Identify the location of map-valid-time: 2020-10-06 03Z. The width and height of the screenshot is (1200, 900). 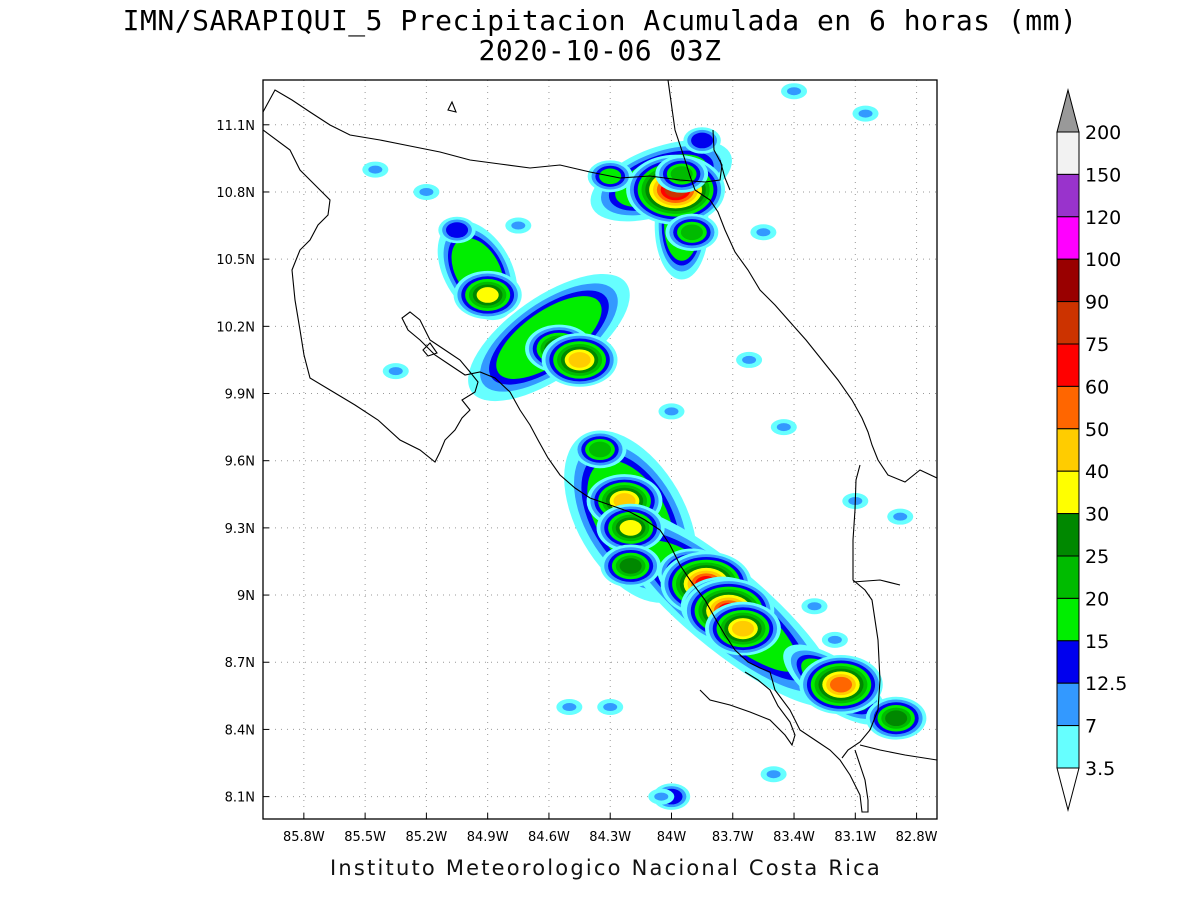
(600, 50).